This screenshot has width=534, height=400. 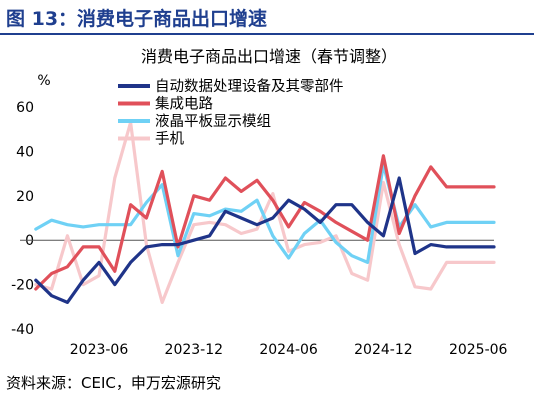 What do you see at coordinates (194, 350) in the screenshot?
I see `x-tick-label: 2023-12` at bounding box center [194, 350].